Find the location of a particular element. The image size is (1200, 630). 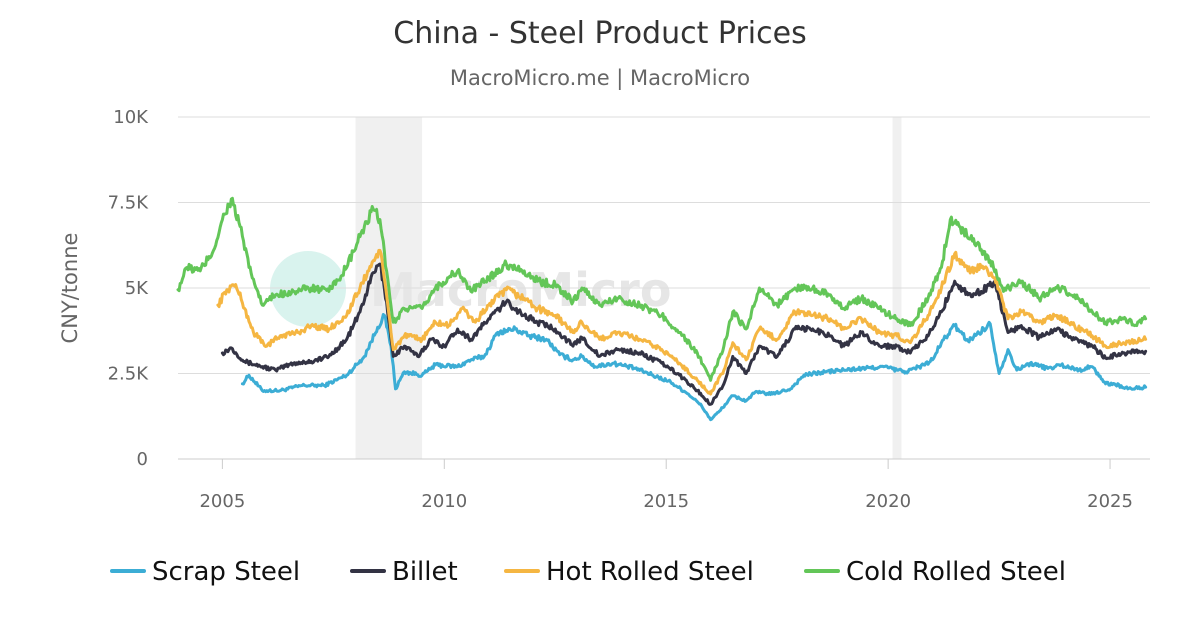

y-tick-label: 2.5K is located at coordinates (129, 374).